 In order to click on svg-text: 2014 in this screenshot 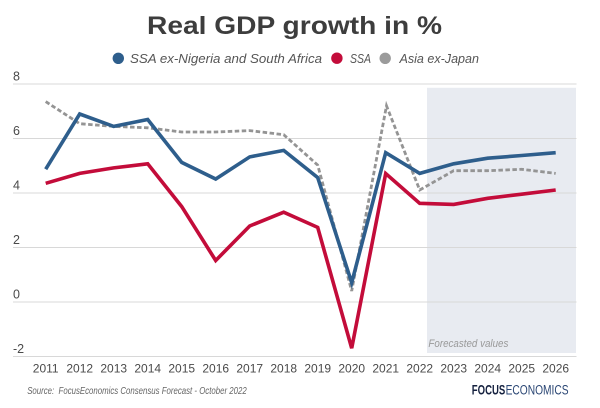, I will do `click(147, 368)`.